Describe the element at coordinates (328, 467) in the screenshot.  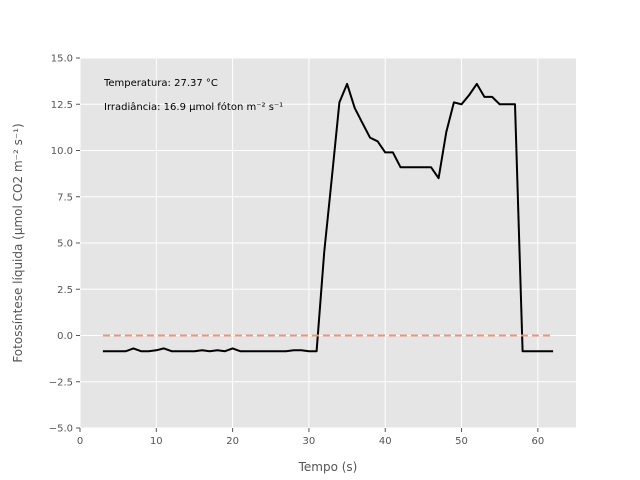
I see `x-axis-label: Tempo (s)` at that location.